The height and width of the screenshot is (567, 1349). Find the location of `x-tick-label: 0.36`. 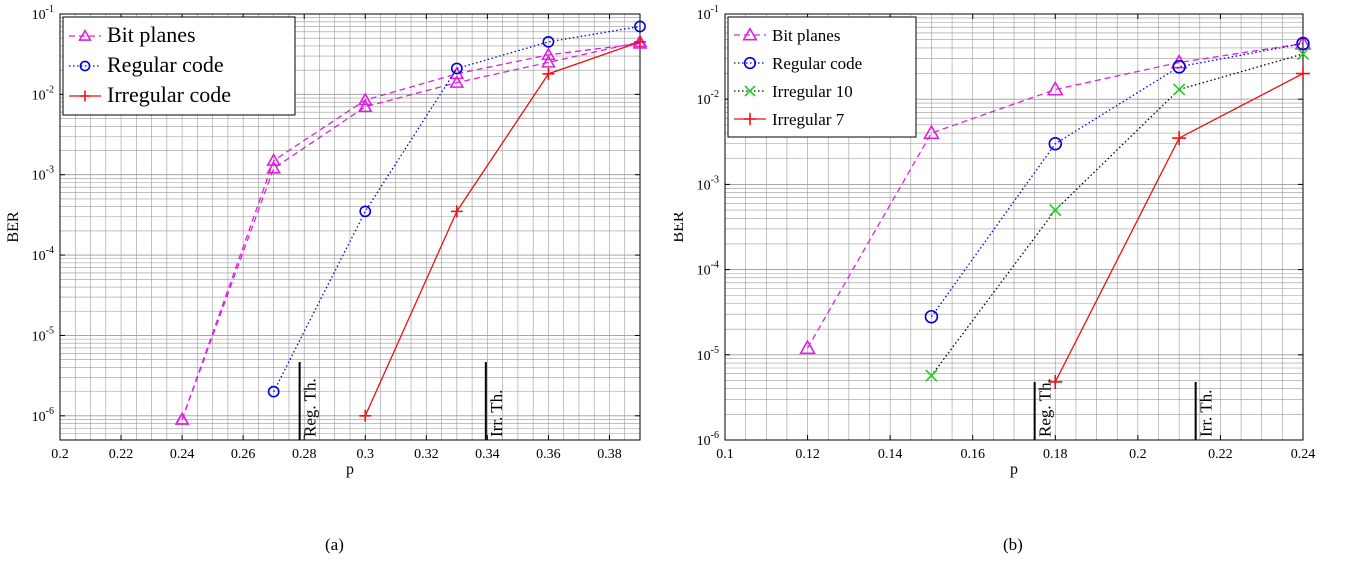

x-tick-label: 0.36 is located at coordinates (548, 454).